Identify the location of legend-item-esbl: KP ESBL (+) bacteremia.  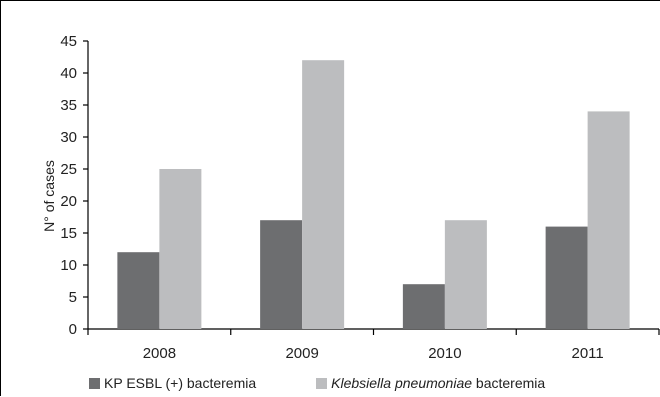
(172, 383).